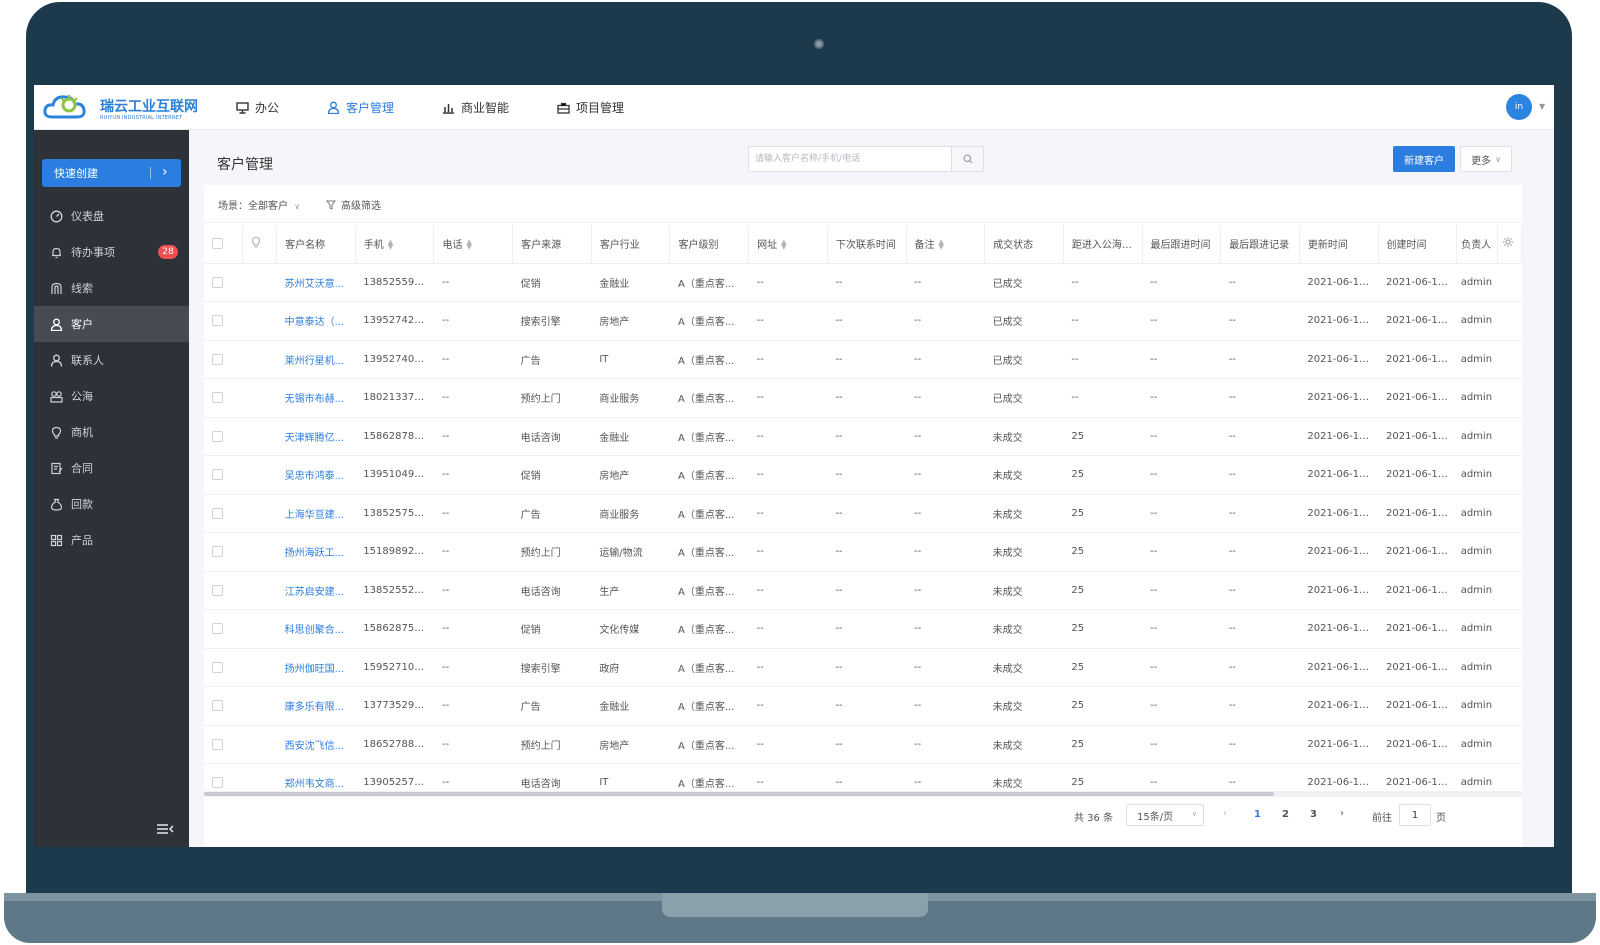 The height and width of the screenshot is (945, 1600). What do you see at coordinates (590, 107) in the screenshot?
I see `nav-project-management: 项目管理` at bounding box center [590, 107].